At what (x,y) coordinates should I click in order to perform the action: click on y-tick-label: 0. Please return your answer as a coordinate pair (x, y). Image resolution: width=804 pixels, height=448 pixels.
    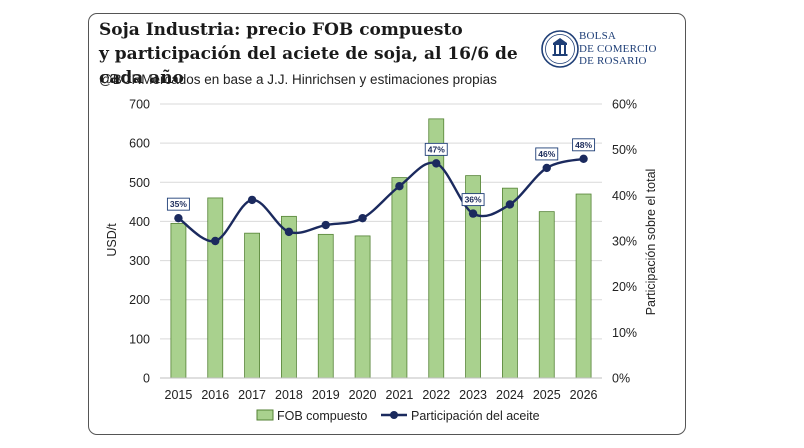
    Looking at the image, I should click on (146, 379).